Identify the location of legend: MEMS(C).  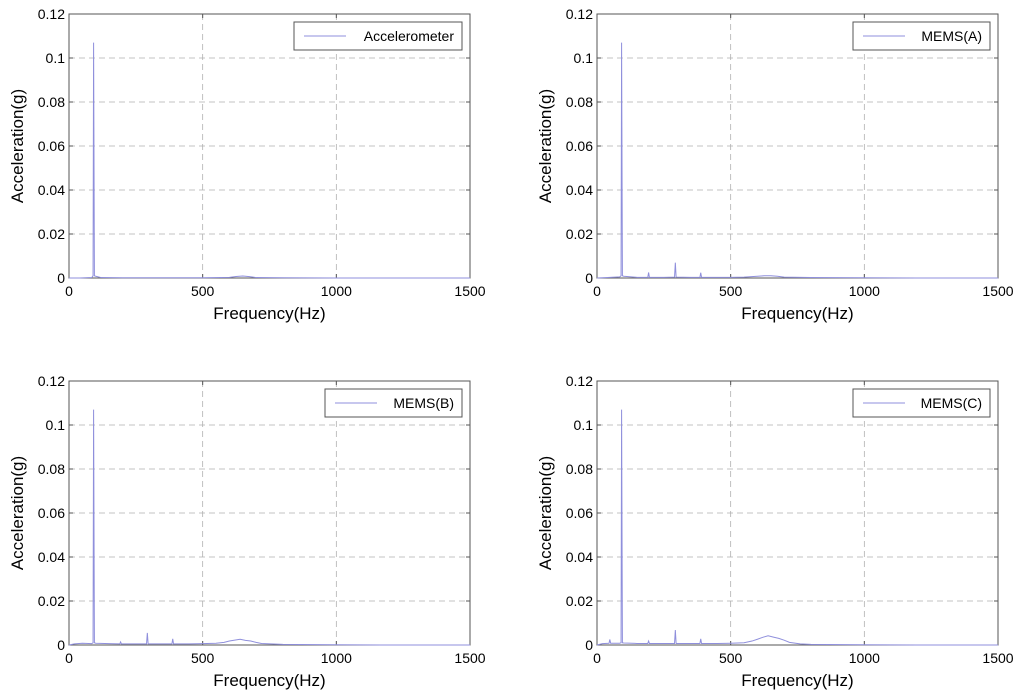
(921, 403).